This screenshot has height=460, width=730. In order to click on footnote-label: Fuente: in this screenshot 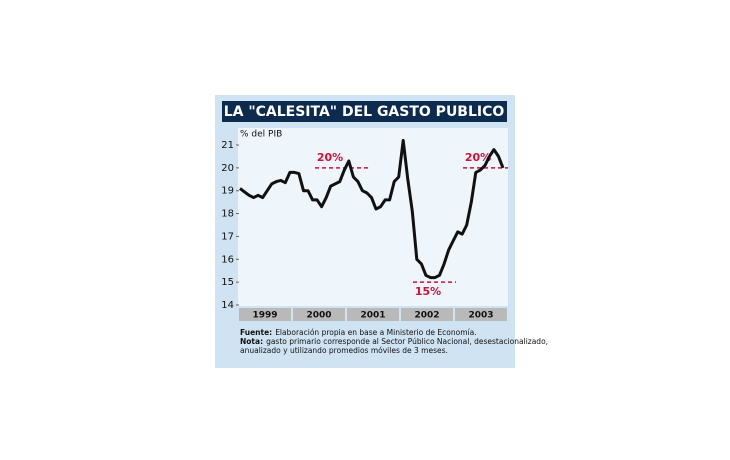, I will do `click(256, 332)`.